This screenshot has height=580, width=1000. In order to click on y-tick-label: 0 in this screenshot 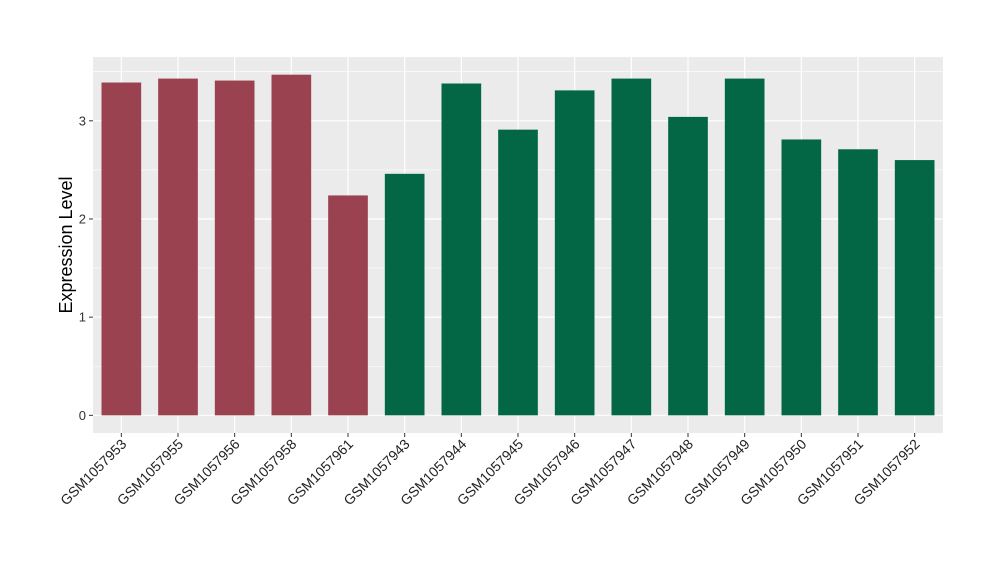, I will do `click(82, 415)`.